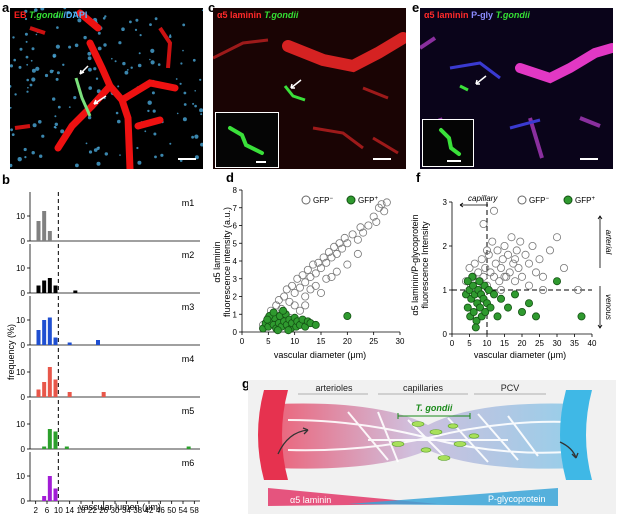 This screenshot has width=617, height=516. What do you see at coordinates (557, 343) in the screenshot?
I see `x-tick-label: 30` at bounding box center [557, 343].